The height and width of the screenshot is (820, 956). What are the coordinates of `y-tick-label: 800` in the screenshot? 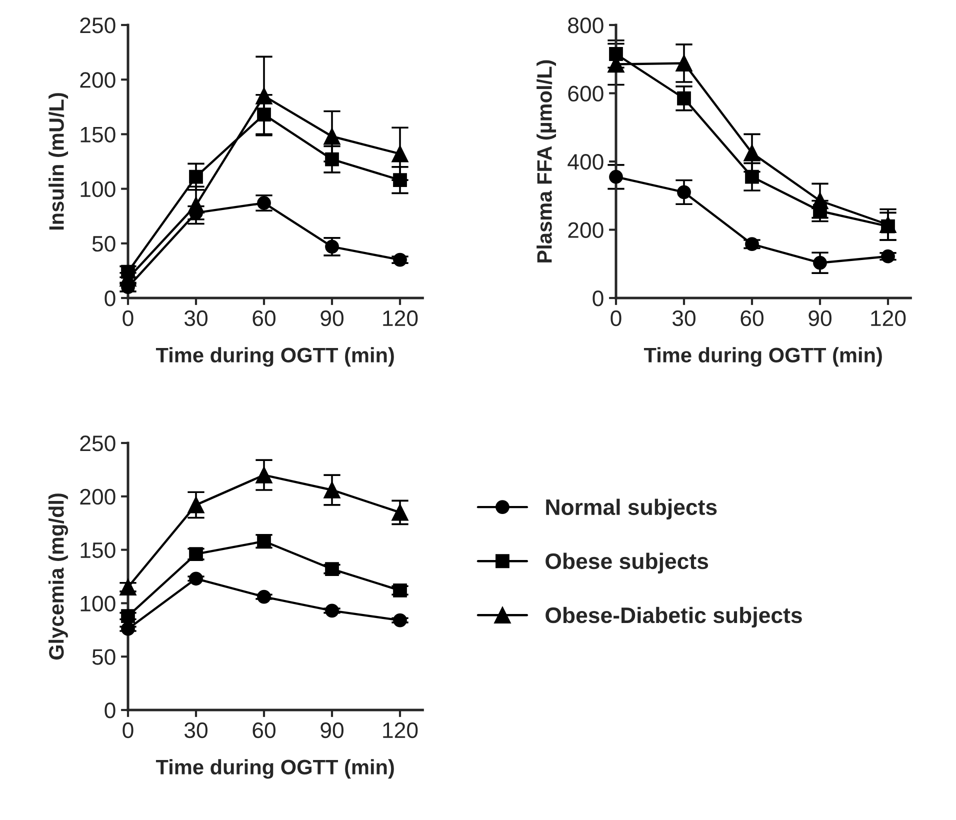 It's located at (586, 26).